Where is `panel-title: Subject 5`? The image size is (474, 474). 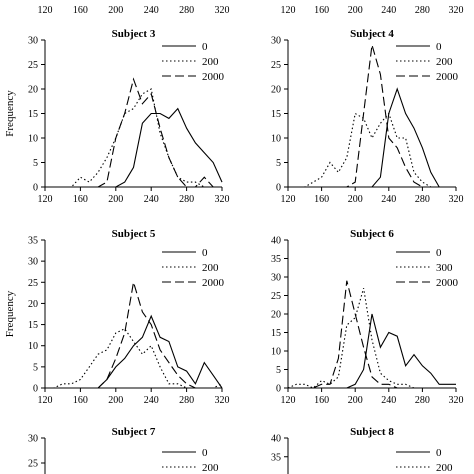 panel-title: Subject 5 is located at coordinates (134, 234).